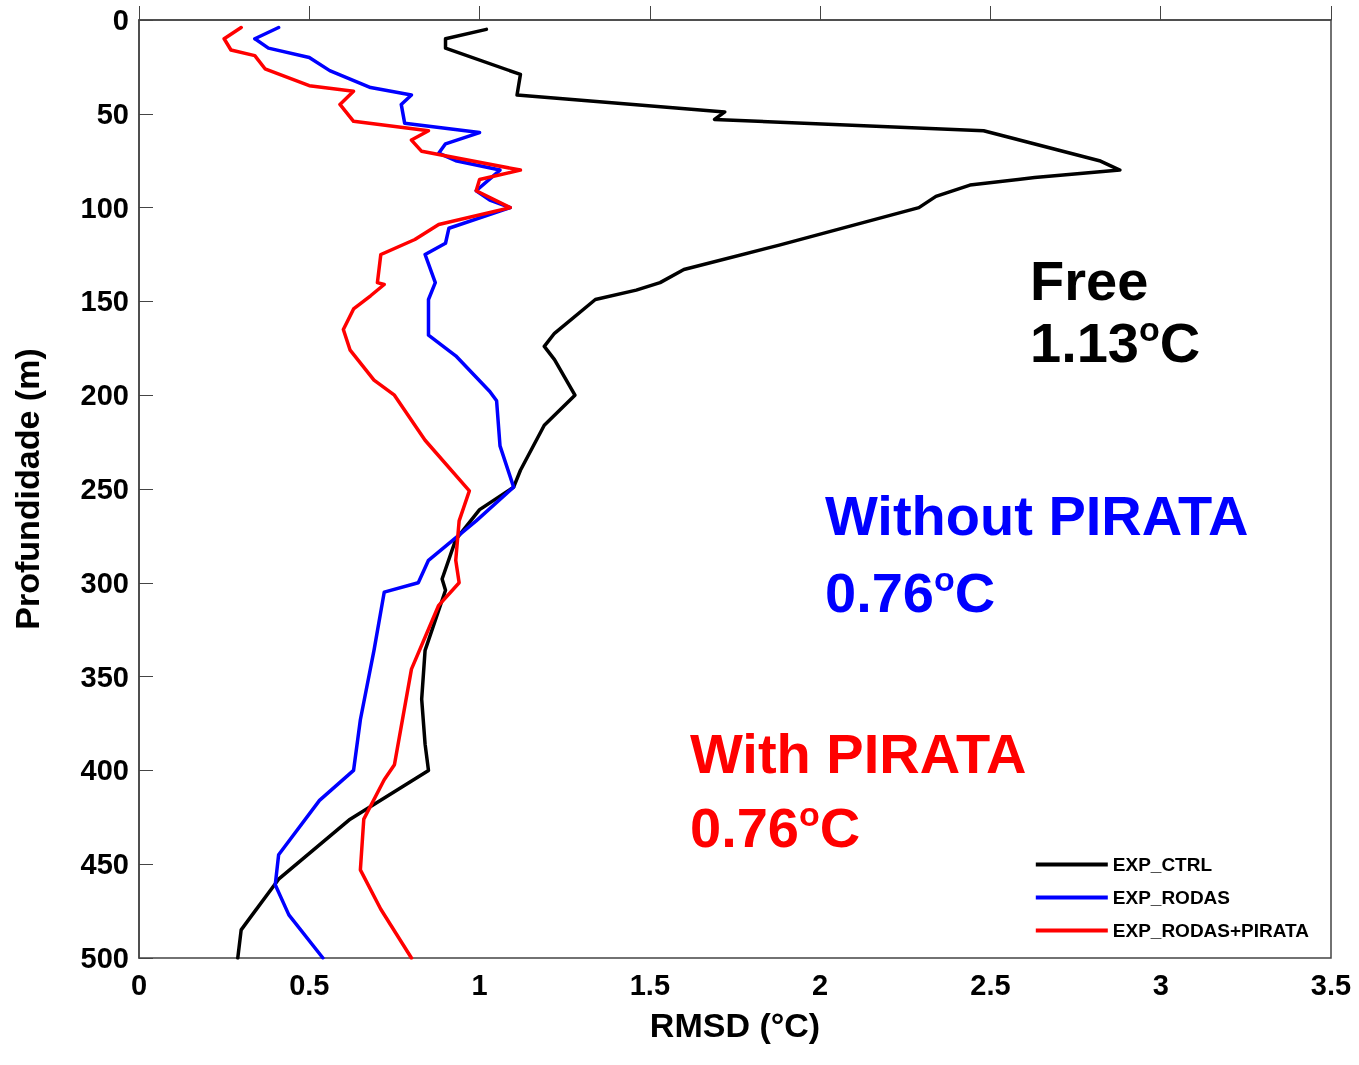 The image size is (1359, 1065). I want to click on x-tick-label: 0.5, so click(309, 984).